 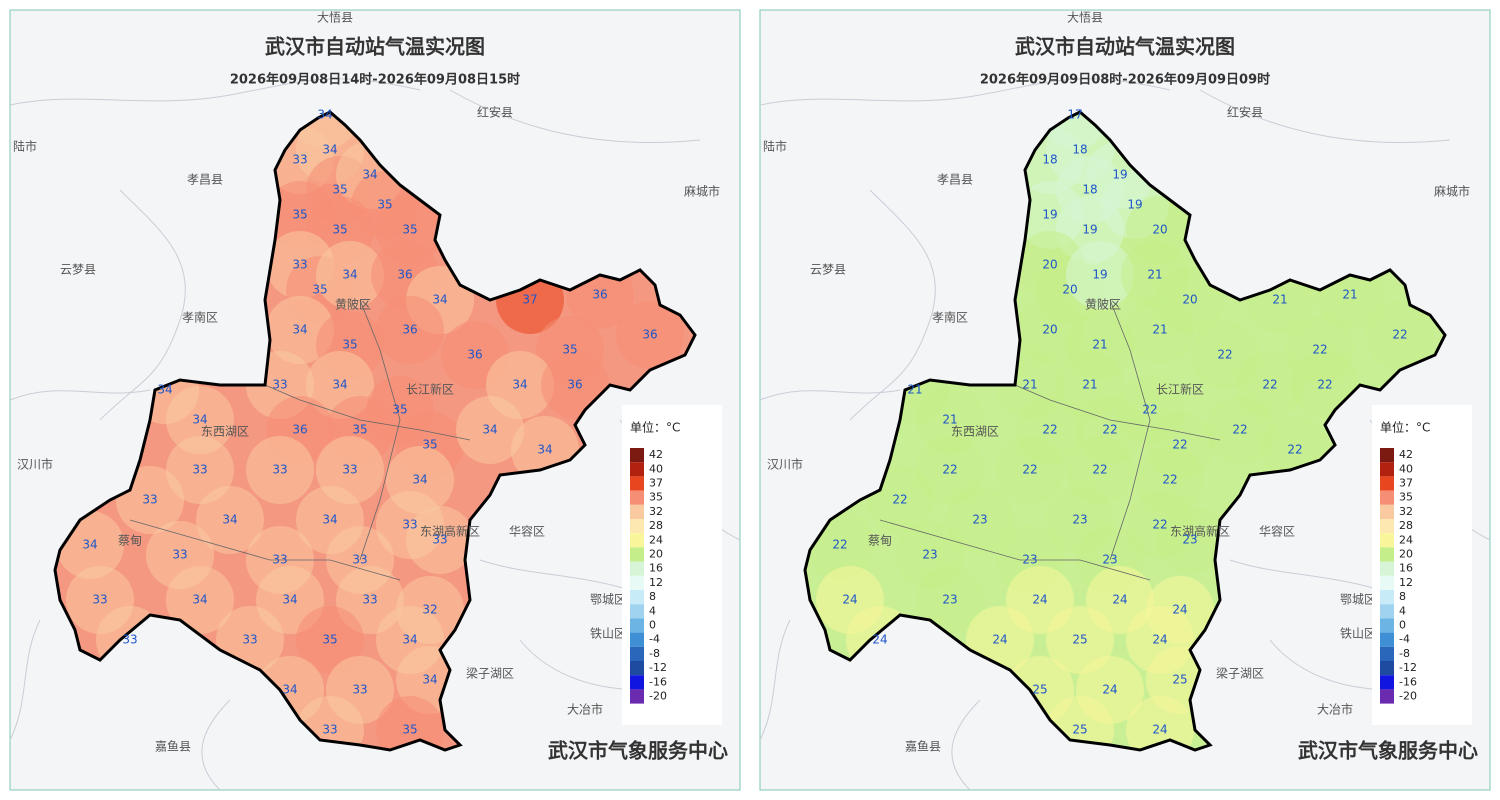 I want to click on place-label: 孝南区, so click(x=950, y=317).